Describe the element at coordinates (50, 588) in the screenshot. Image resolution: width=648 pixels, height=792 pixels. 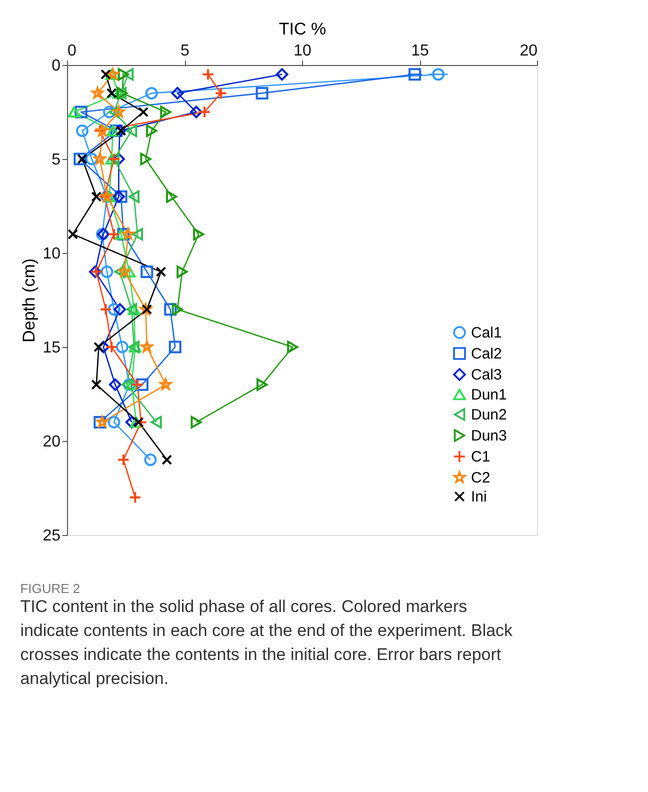
I see `caption: FIGURE 2` at that location.